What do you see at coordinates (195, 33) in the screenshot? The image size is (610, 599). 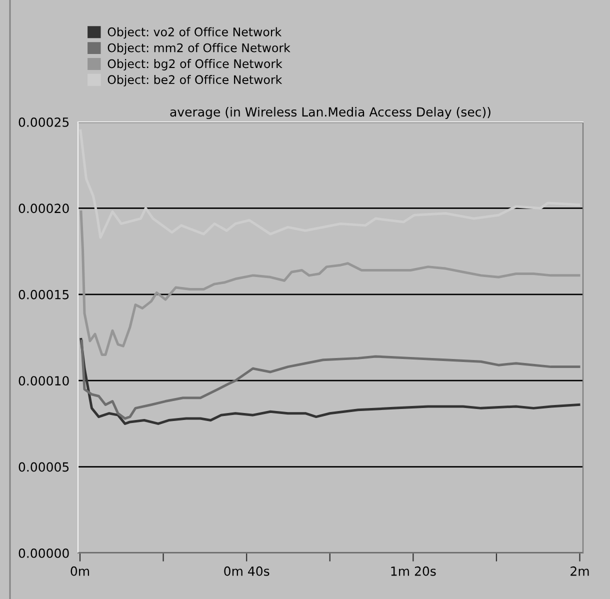 I see `legend-label: Object: vo2 of Office Network` at bounding box center [195, 33].